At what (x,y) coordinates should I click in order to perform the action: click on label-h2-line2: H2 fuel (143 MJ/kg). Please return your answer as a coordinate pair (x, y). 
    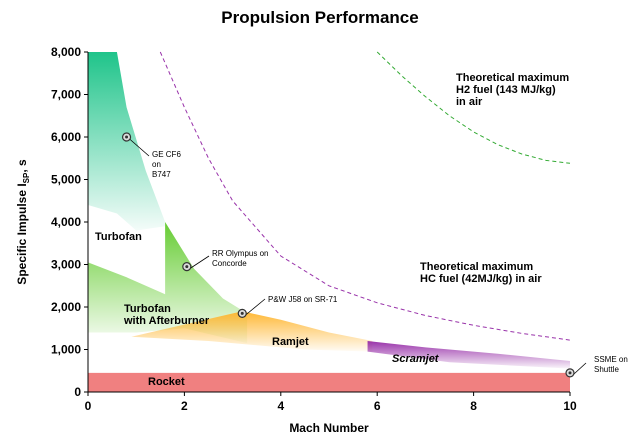
    Looking at the image, I should click on (506, 90).